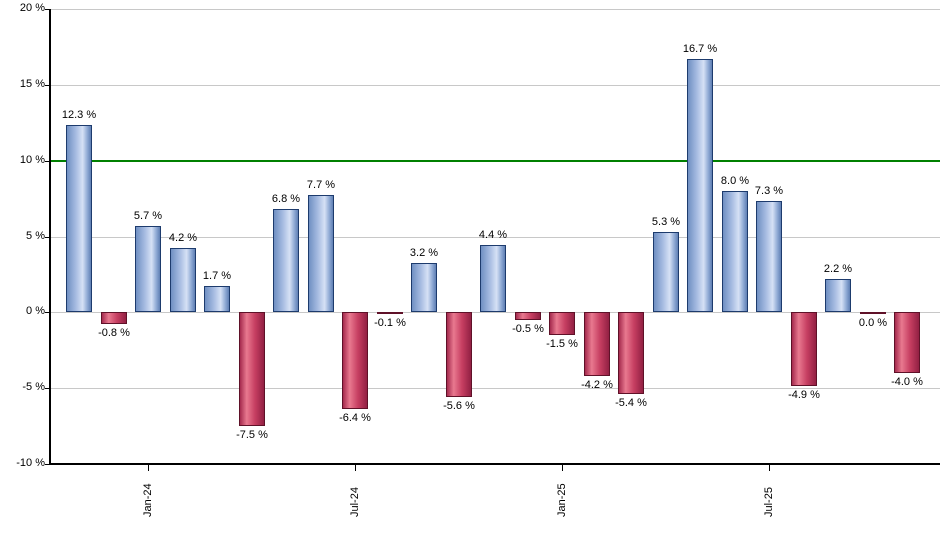 The image size is (940, 550). I want to click on bar-value-label-Nov-23: 12.3 %, so click(79, 115).